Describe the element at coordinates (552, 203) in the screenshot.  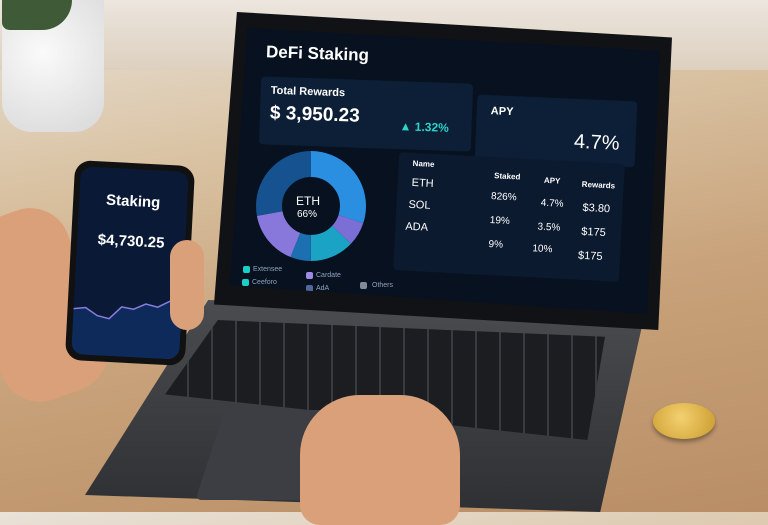
I see `cell-apy: 4.7%` at that location.